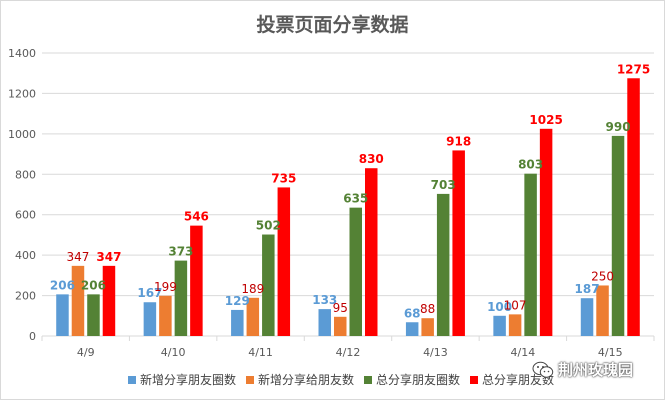  Describe the element at coordinates (237, 301) in the screenshot. I see `data-label: 129` at that location.